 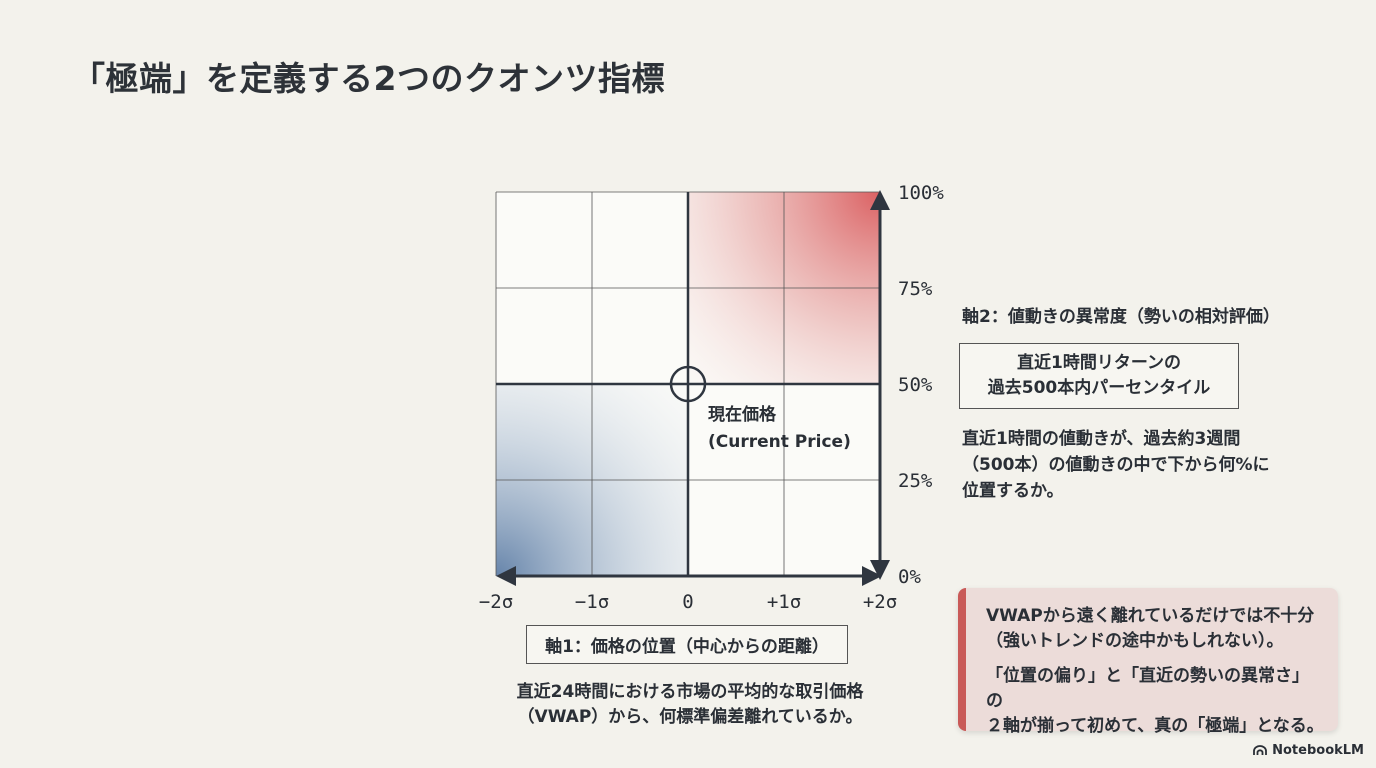 What do you see at coordinates (915, 481) in the screenshot?
I see `y-tick-label: 25%` at bounding box center [915, 481].